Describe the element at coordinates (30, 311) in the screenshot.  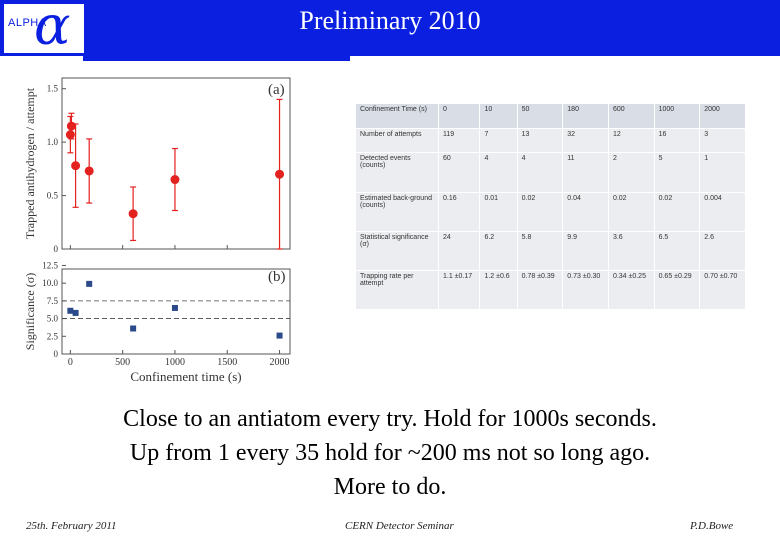
I see `y-axis-label-b: Significance (σ)` at that location.